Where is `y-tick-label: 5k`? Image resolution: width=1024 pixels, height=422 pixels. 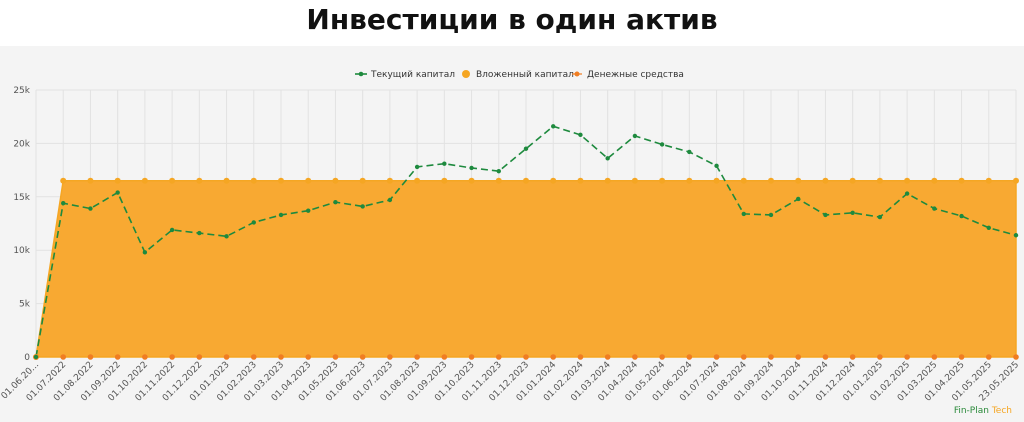
y-tick-label: 5k is located at coordinates (25, 305).